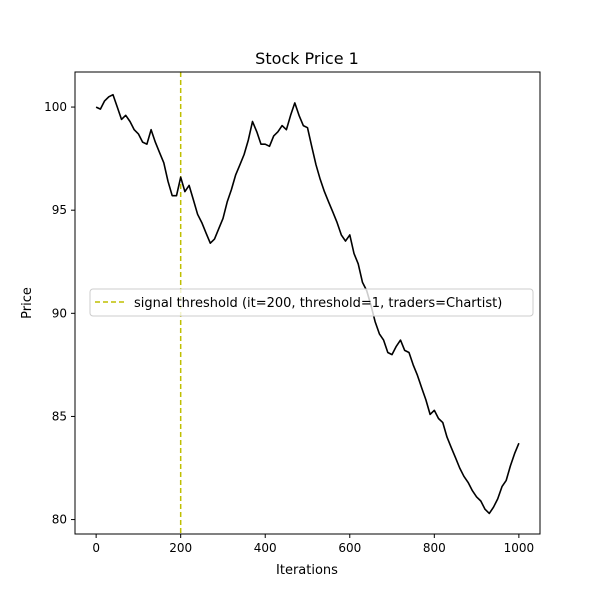 This screenshot has height=600, width=600. I want to click on legend-box, so click(311, 302).